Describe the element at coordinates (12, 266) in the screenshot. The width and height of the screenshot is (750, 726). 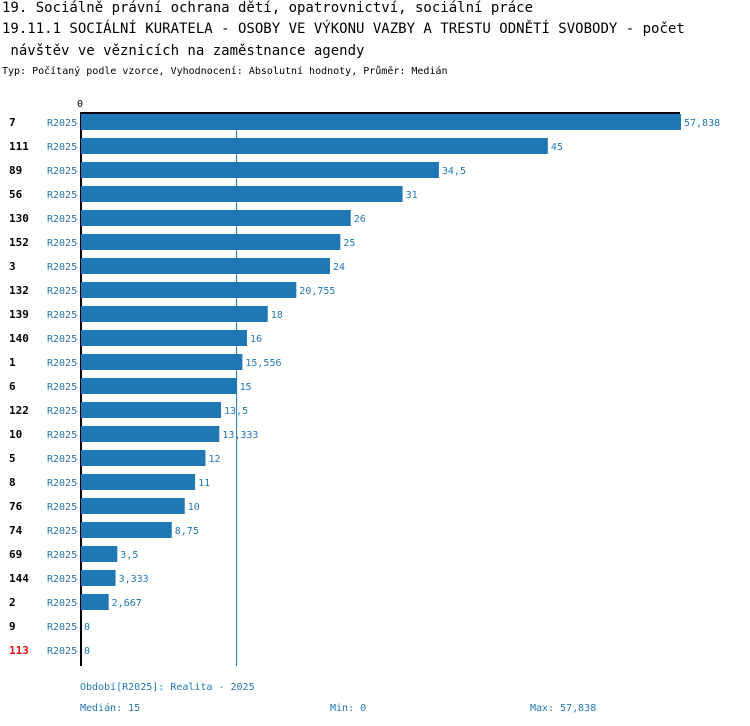
I see `row-id-label: 3` at that location.